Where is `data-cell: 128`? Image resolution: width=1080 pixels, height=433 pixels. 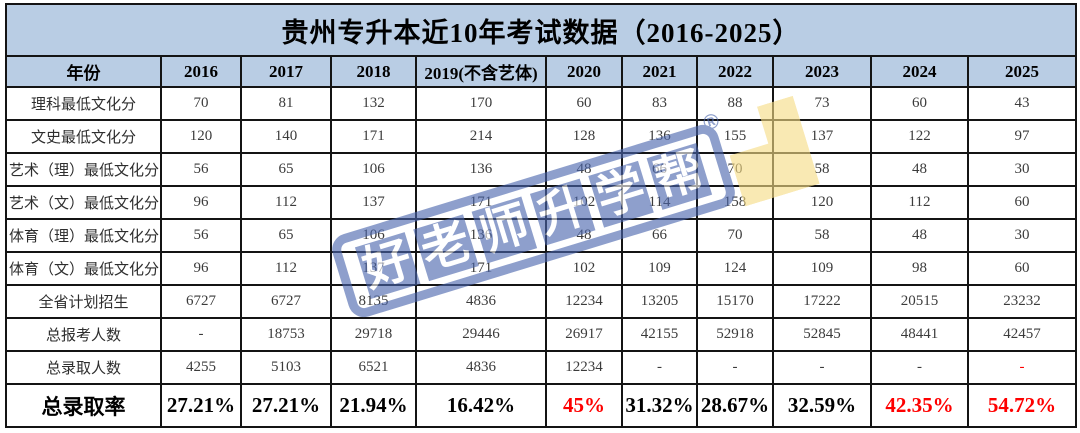 data-cell: 128 is located at coordinates (584, 136).